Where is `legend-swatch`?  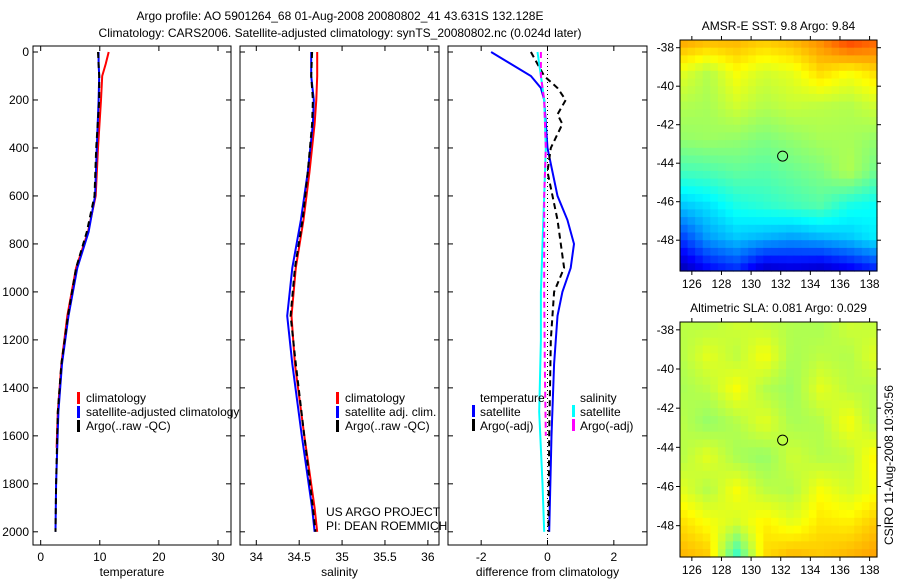
legend-swatch is located at coordinates (78, 398).